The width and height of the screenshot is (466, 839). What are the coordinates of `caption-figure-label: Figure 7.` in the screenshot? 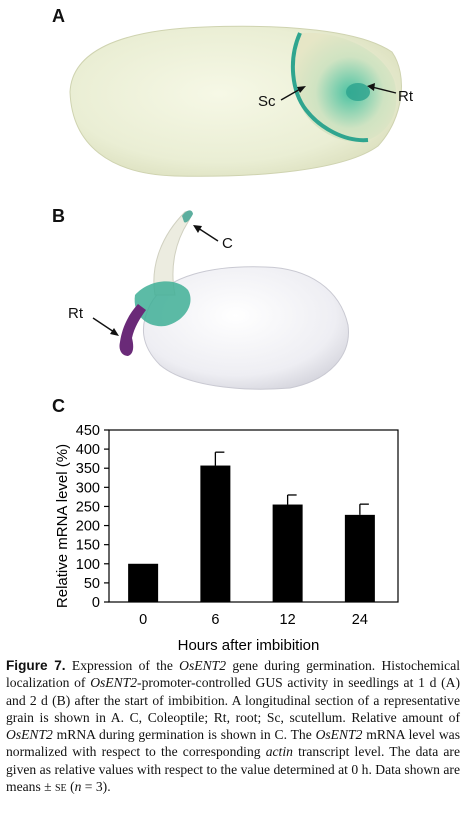 It's located at (36, 665).